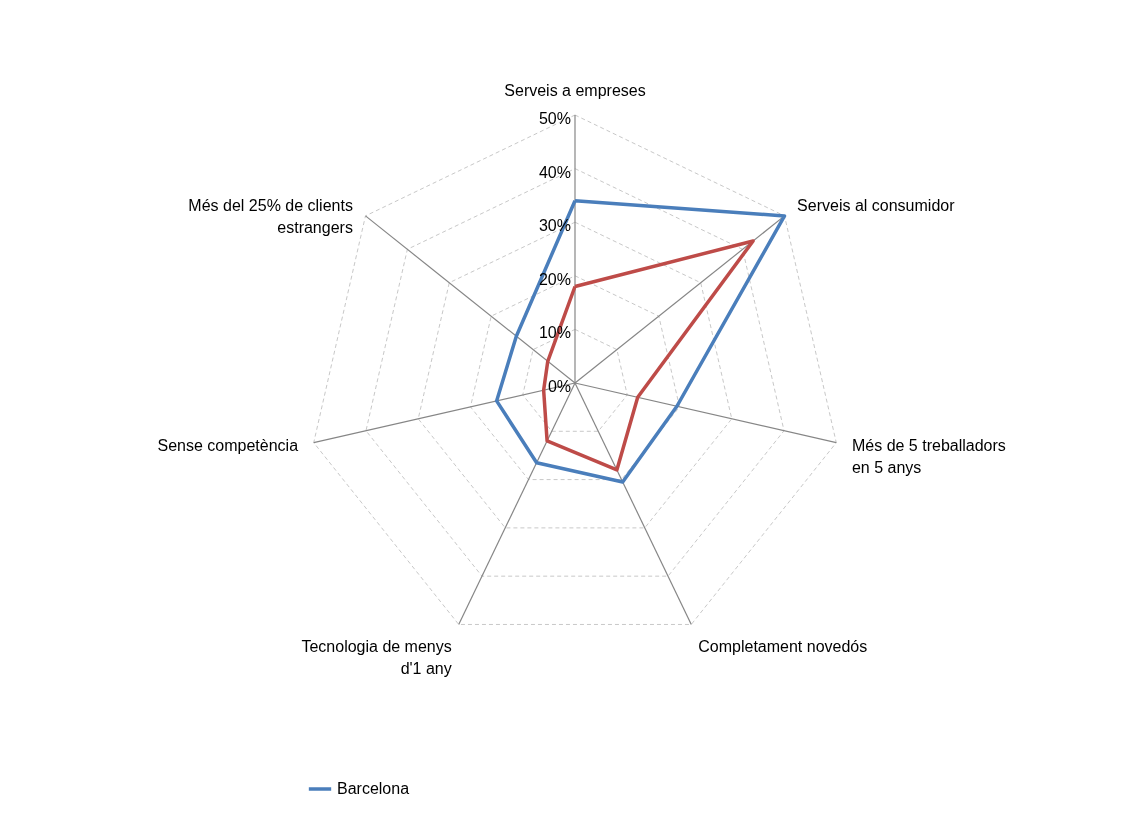  I want to click on legend-label: Barcelona, so click(373, 788).